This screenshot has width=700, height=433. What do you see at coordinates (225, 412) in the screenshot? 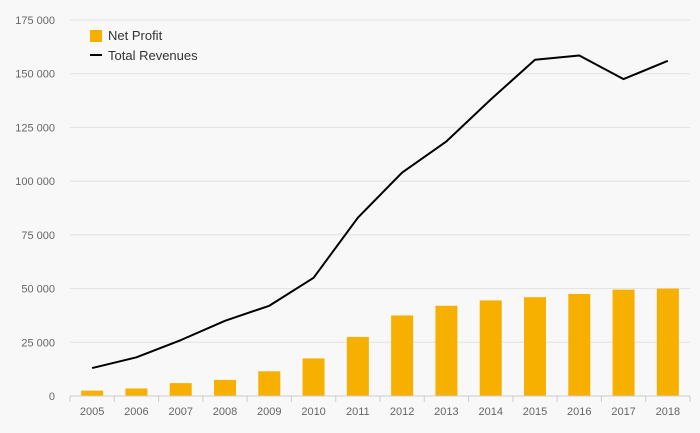
I see `x-tick-label: 2008` at bounding box center [225, 412].